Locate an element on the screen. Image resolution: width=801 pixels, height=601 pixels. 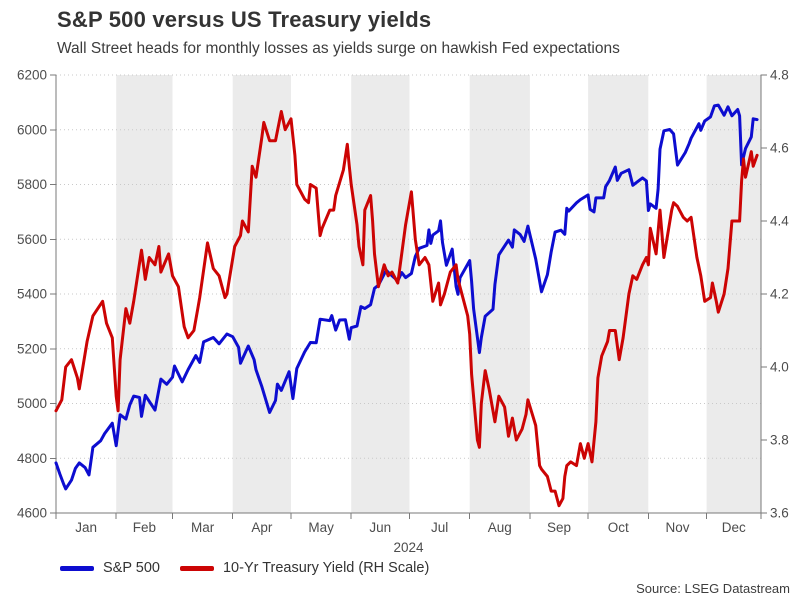
y-left-tick-label: 4800 is located at coordinates (32, 458).